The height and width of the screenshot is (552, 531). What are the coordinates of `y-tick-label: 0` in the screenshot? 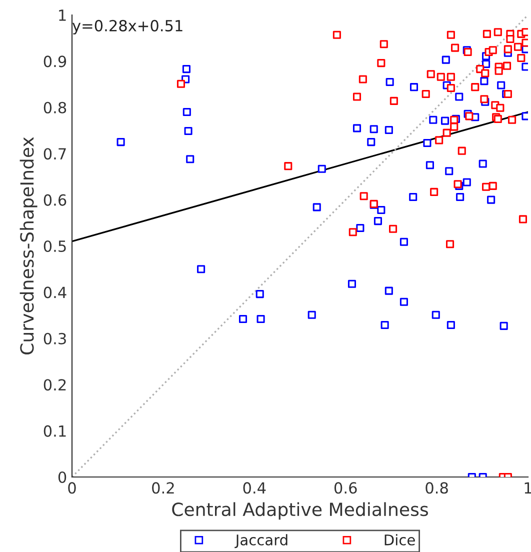 It's located at (62, 477).